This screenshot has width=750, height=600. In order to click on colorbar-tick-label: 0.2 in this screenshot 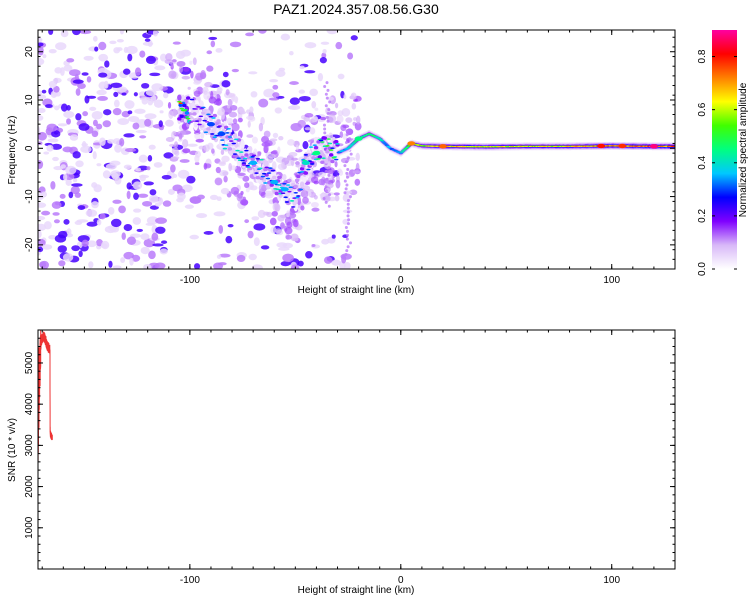, I will do `click(702, 216)`.